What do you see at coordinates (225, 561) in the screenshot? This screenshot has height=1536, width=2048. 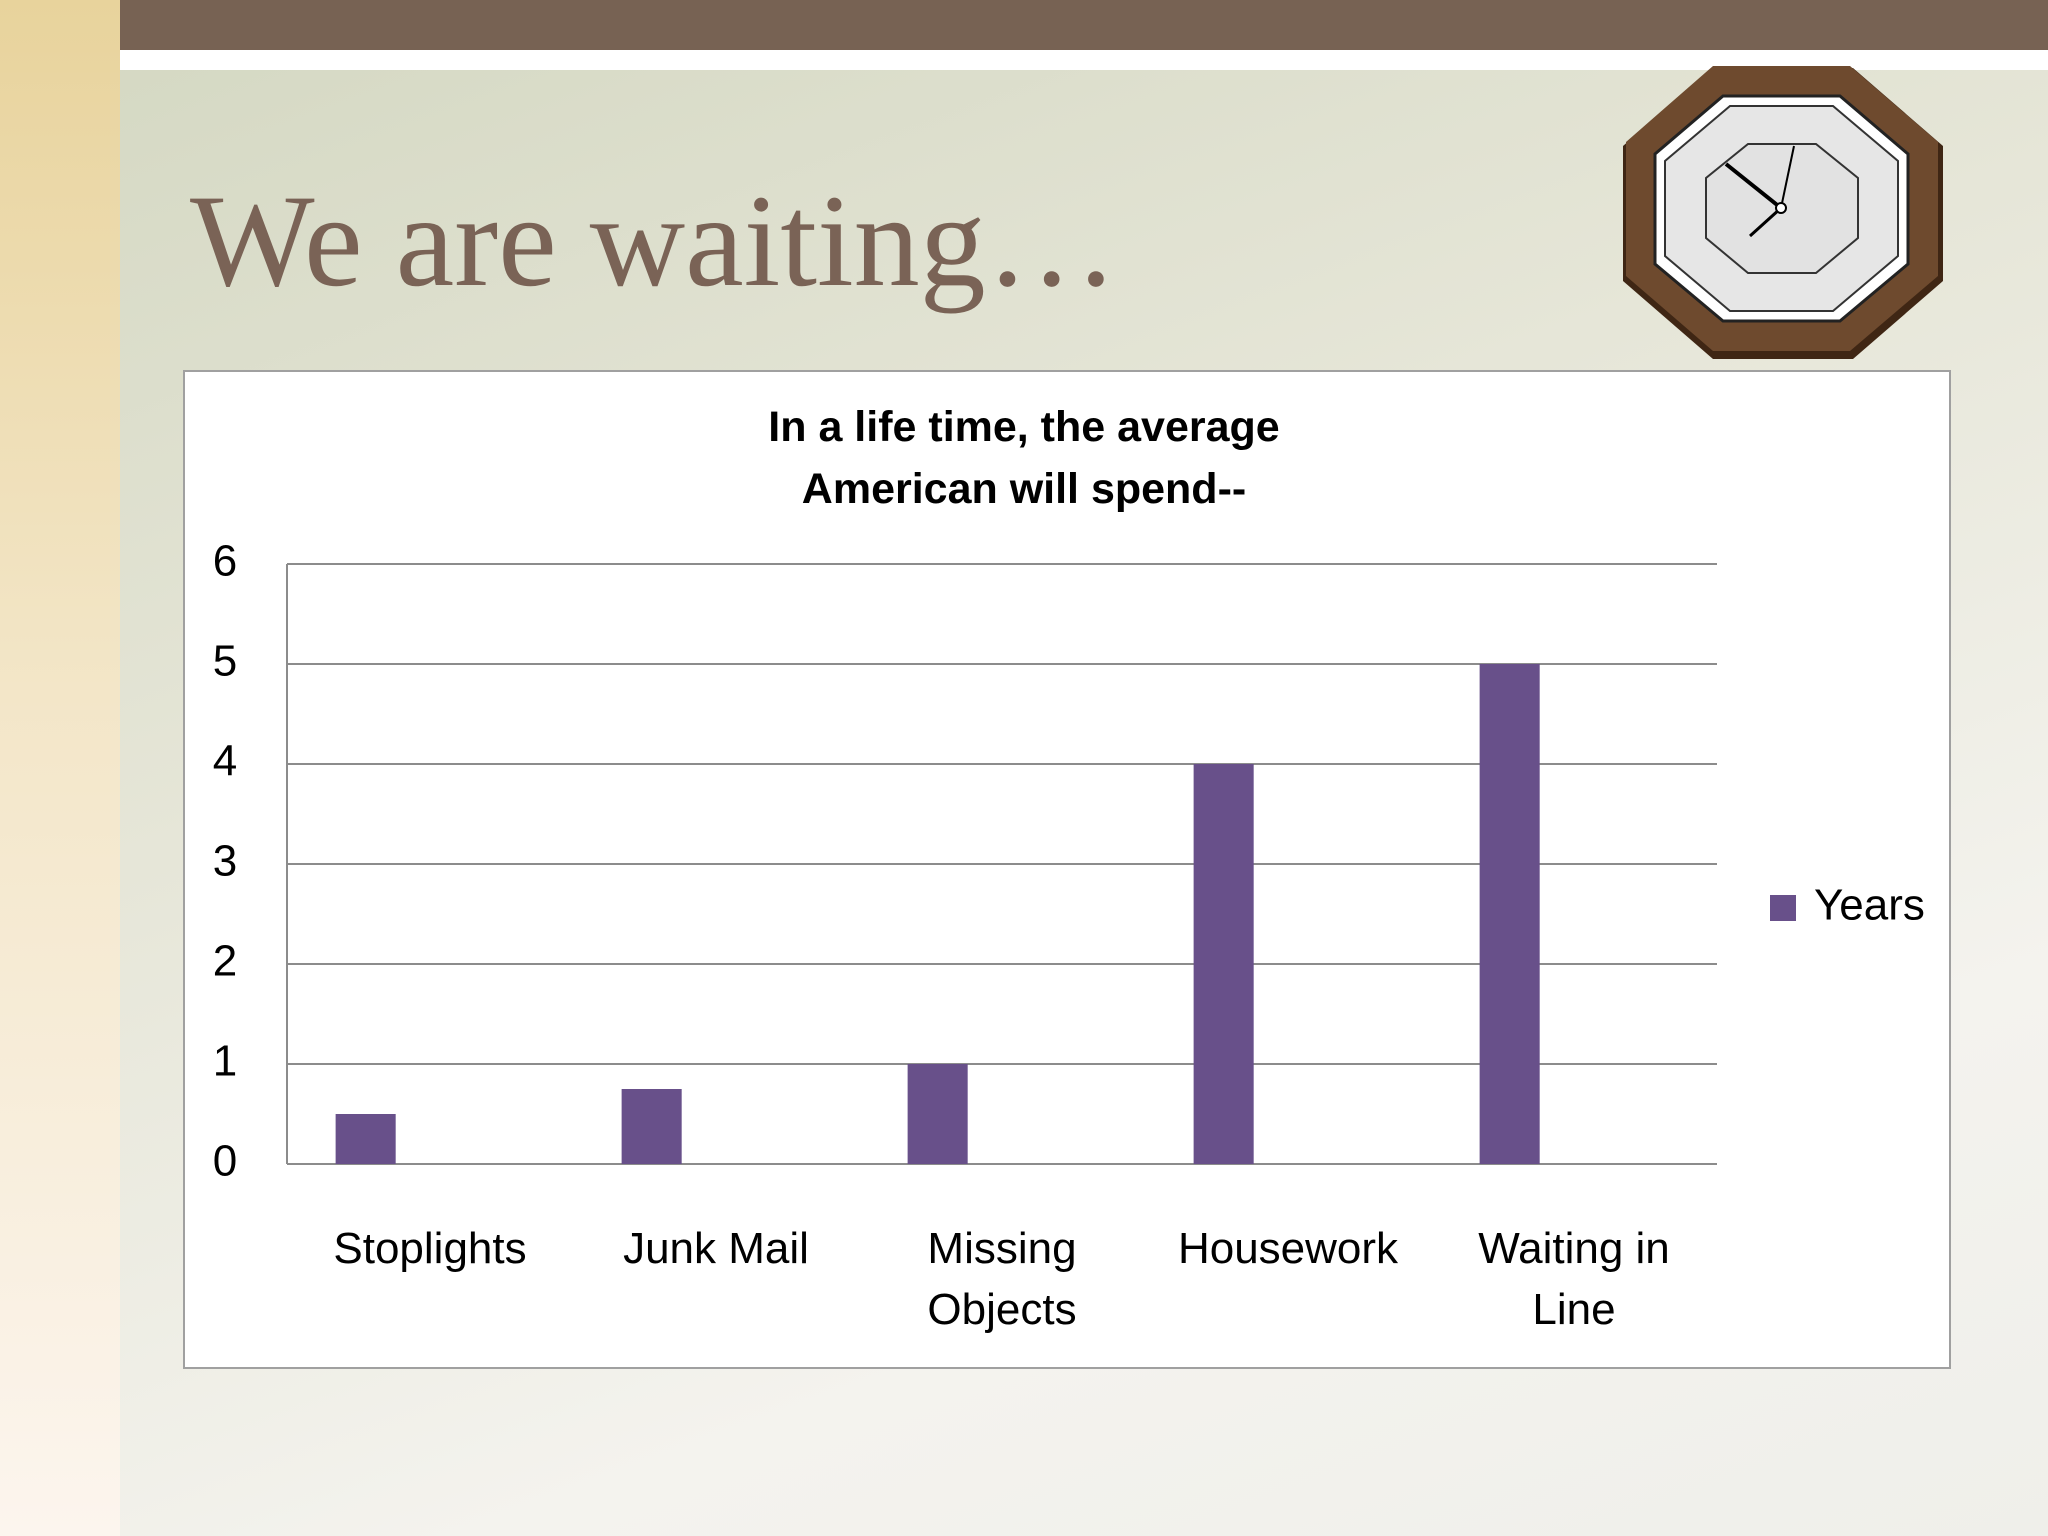 I see `y-tick-label: 6` at bounding box center [225, 561].